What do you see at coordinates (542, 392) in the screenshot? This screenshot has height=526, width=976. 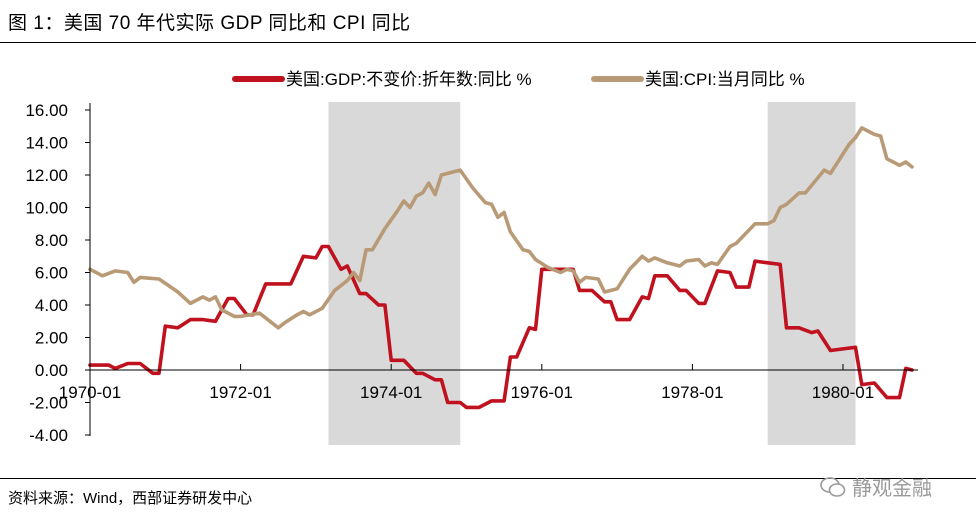 I see `x-tick-label: 1976-01` at bounding box center [542, 392].